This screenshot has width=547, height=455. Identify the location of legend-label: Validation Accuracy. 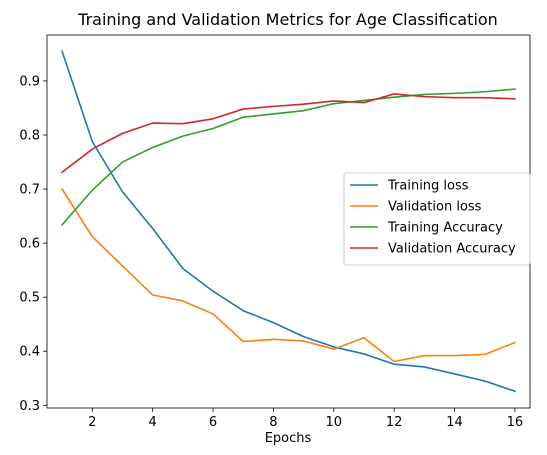
(452, 249).